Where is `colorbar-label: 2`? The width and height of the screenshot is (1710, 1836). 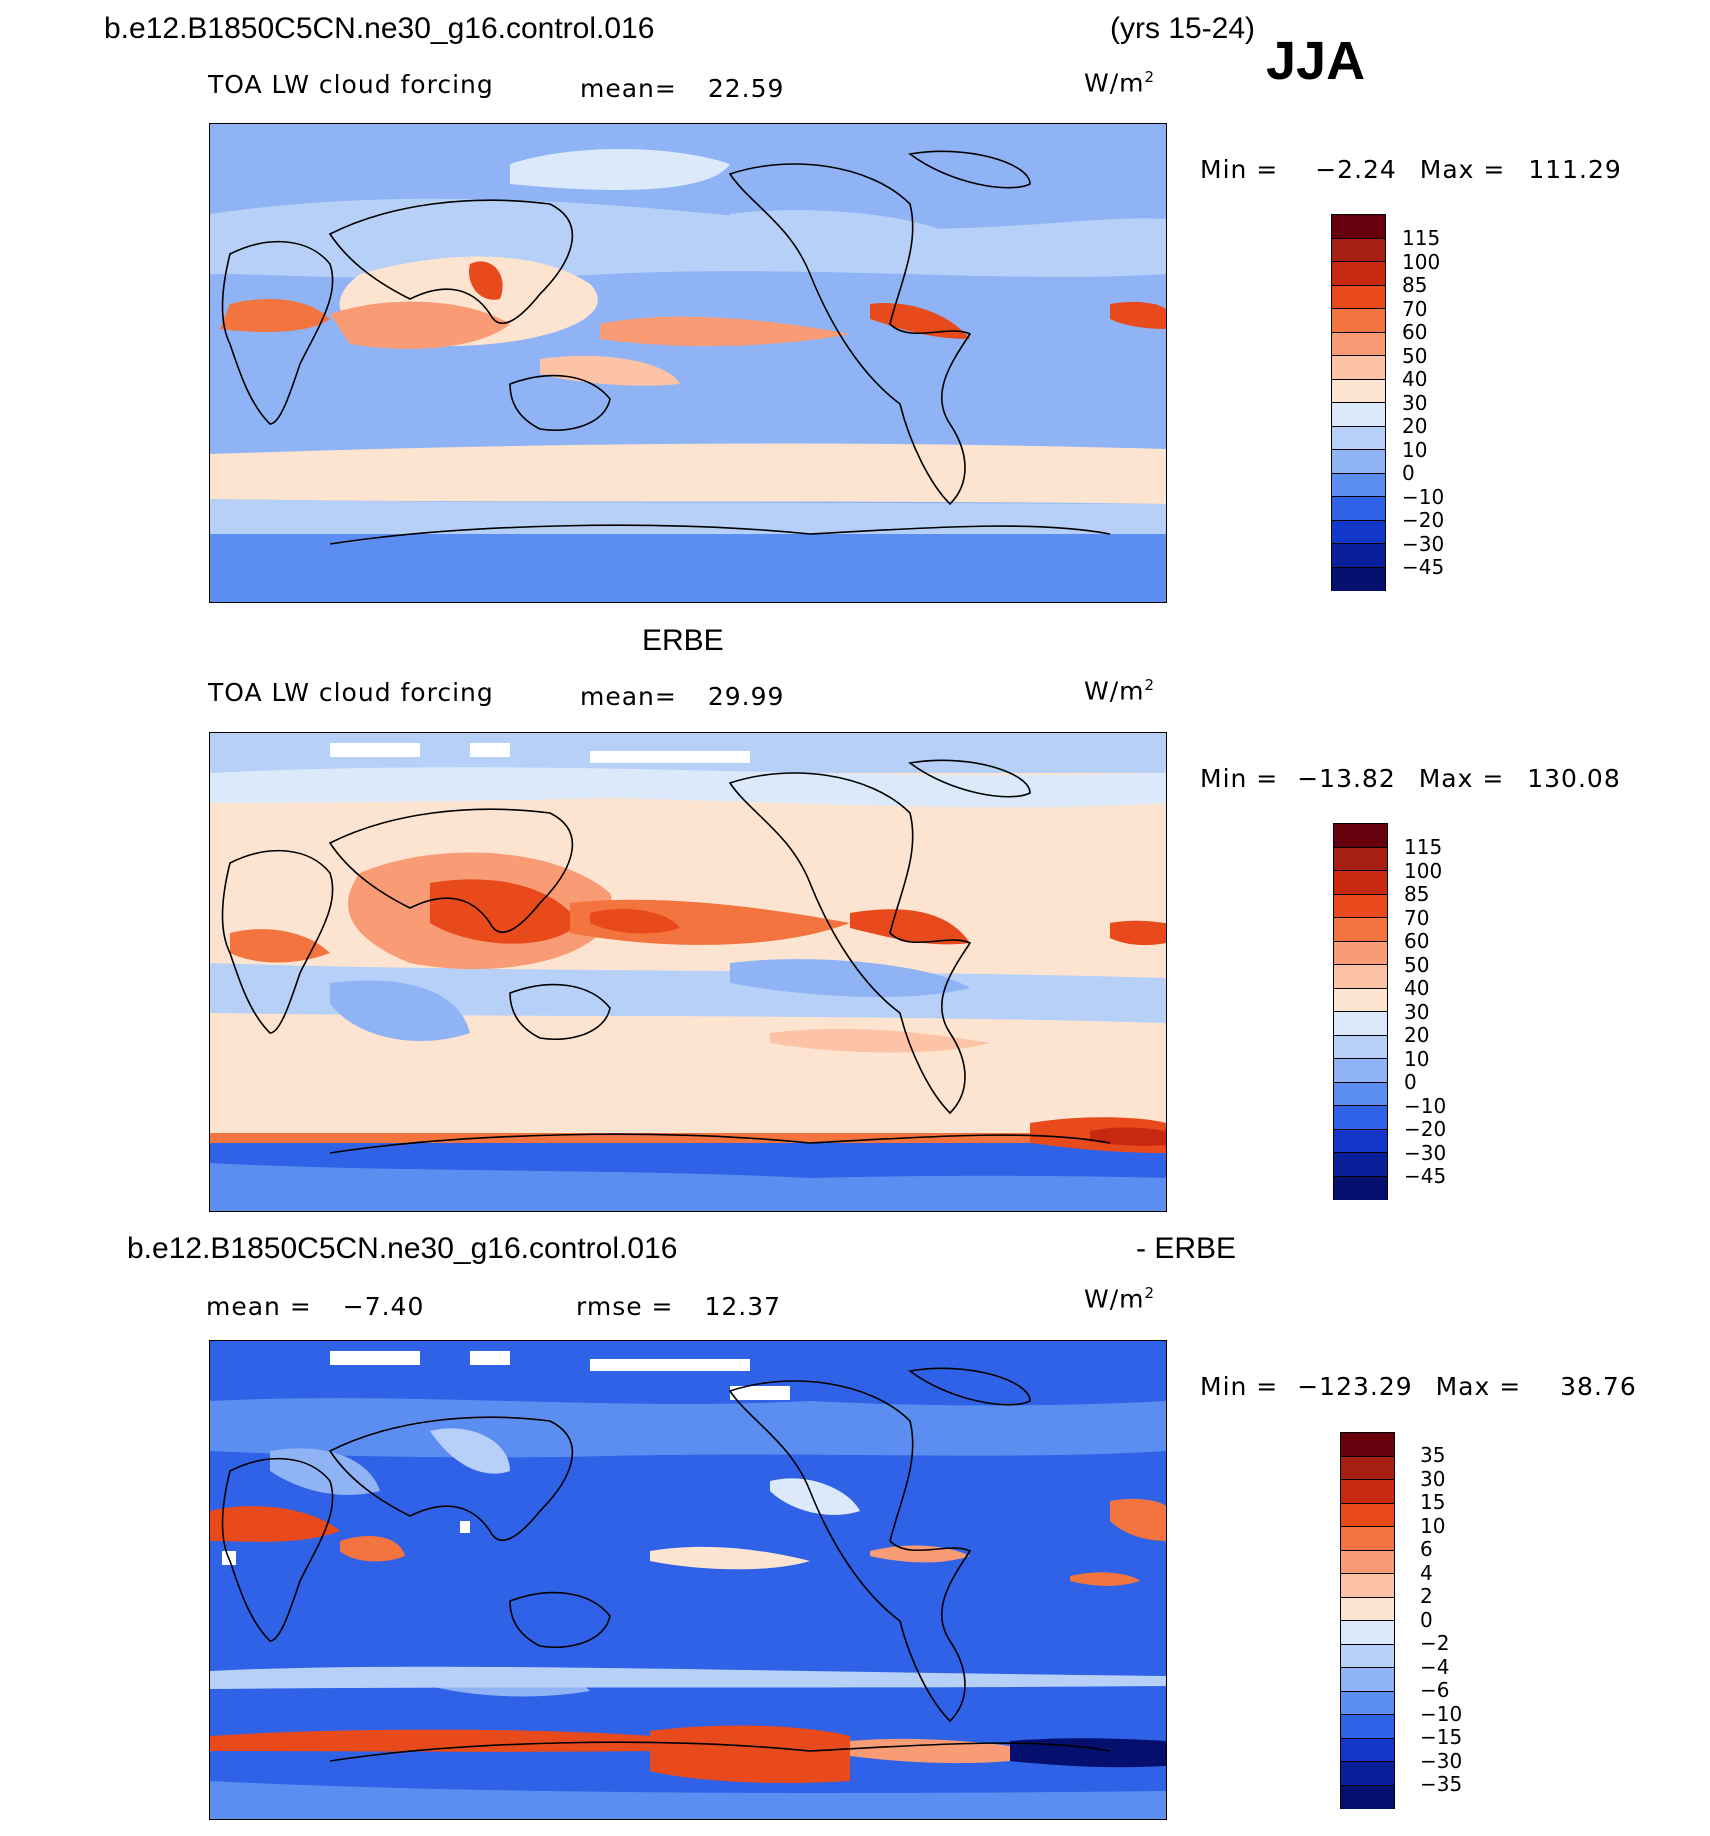 colorbar-label: 2 is located at coordinates (1426, 1596).